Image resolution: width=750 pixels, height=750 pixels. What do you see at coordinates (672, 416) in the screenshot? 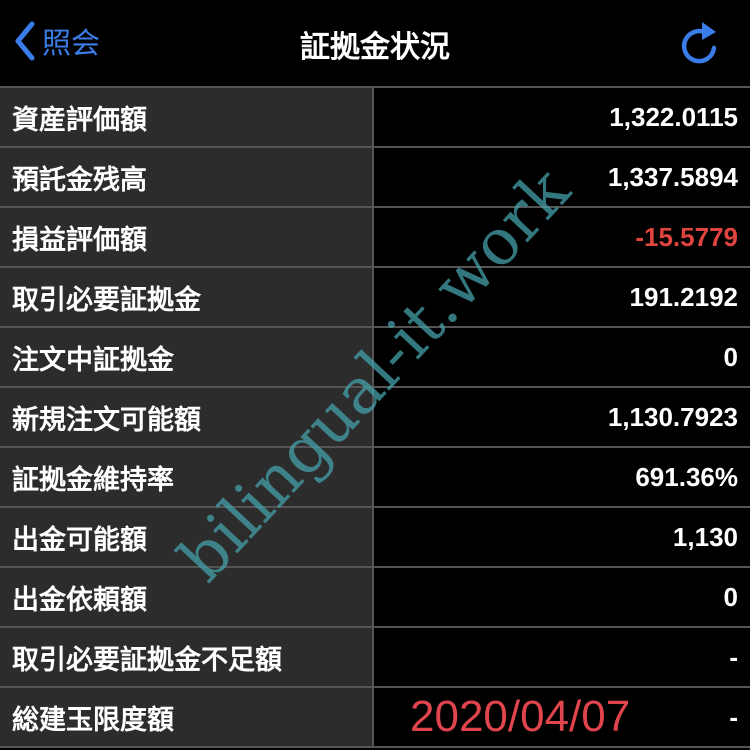
I see `row-value: 1,130.7923` at bounding box center [672, 416].